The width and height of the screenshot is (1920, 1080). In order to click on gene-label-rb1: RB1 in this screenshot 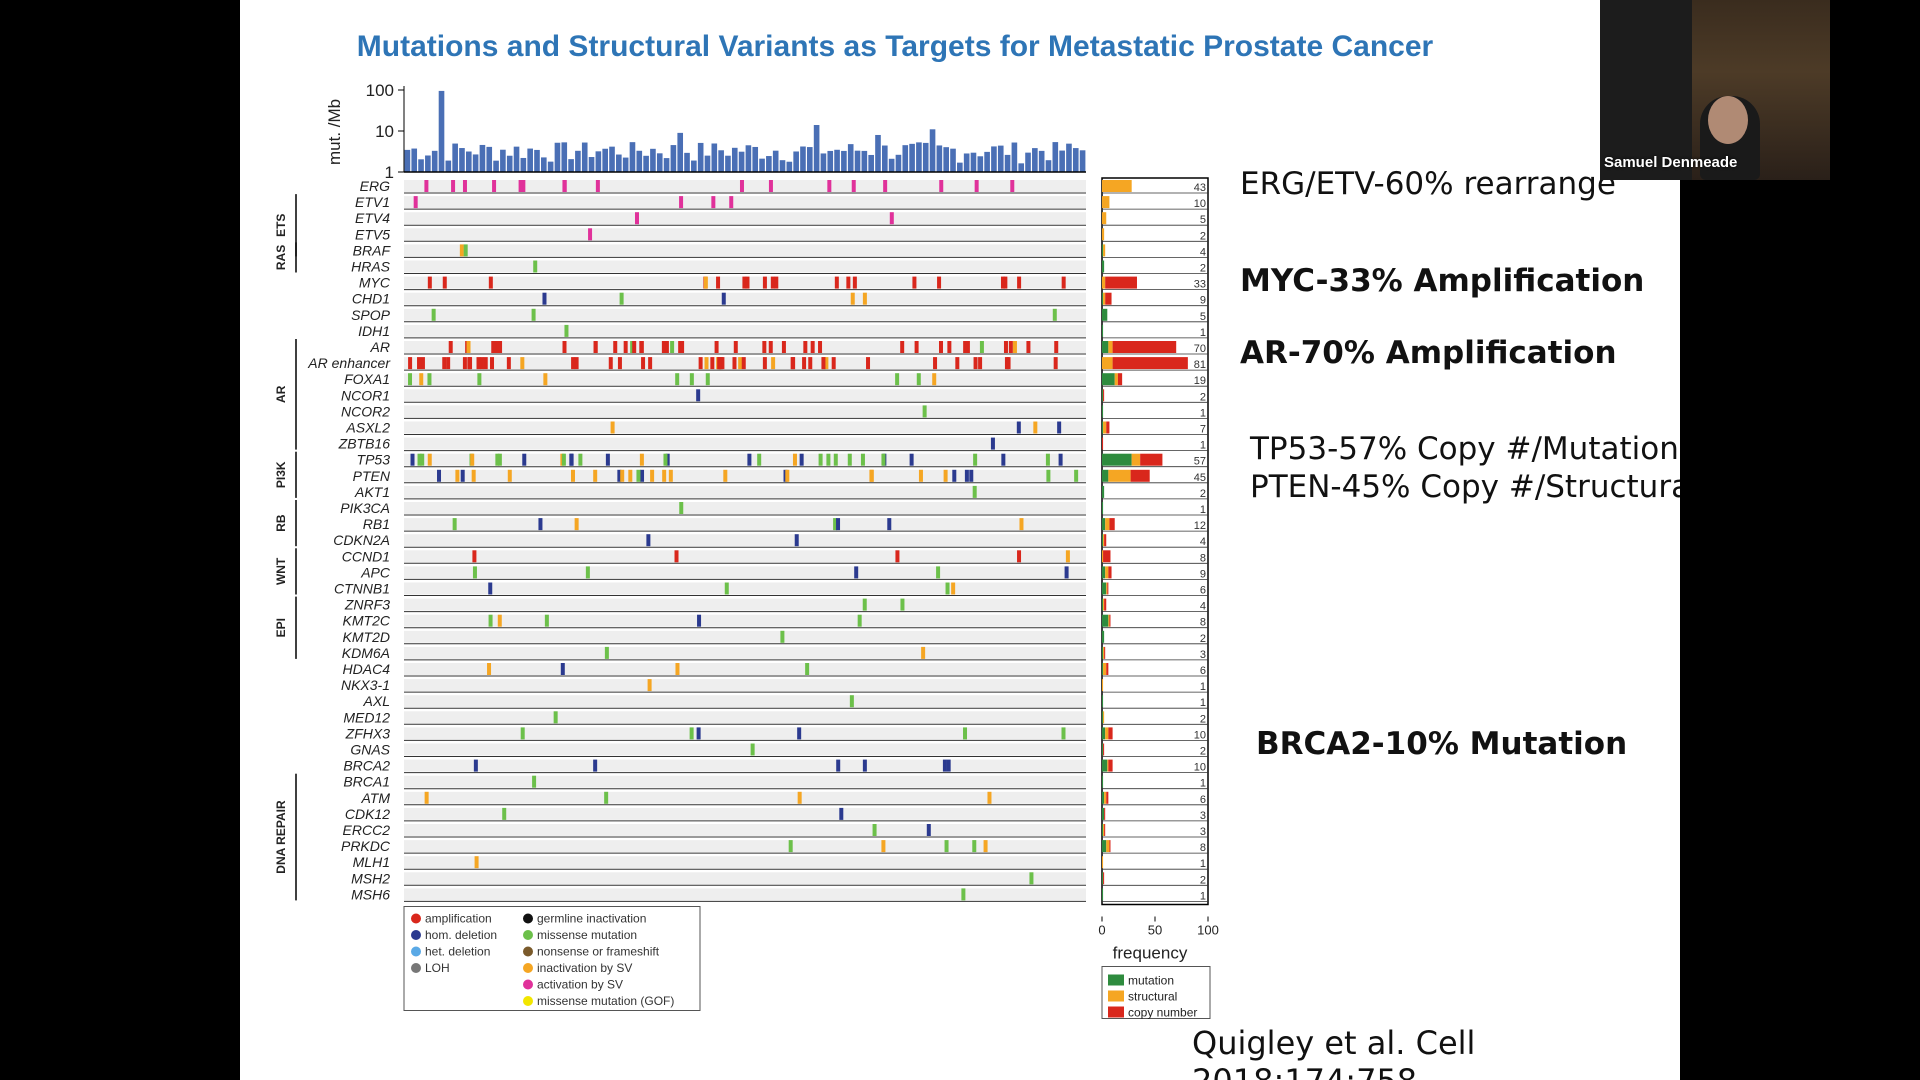, I will do `click(376, 524)`.